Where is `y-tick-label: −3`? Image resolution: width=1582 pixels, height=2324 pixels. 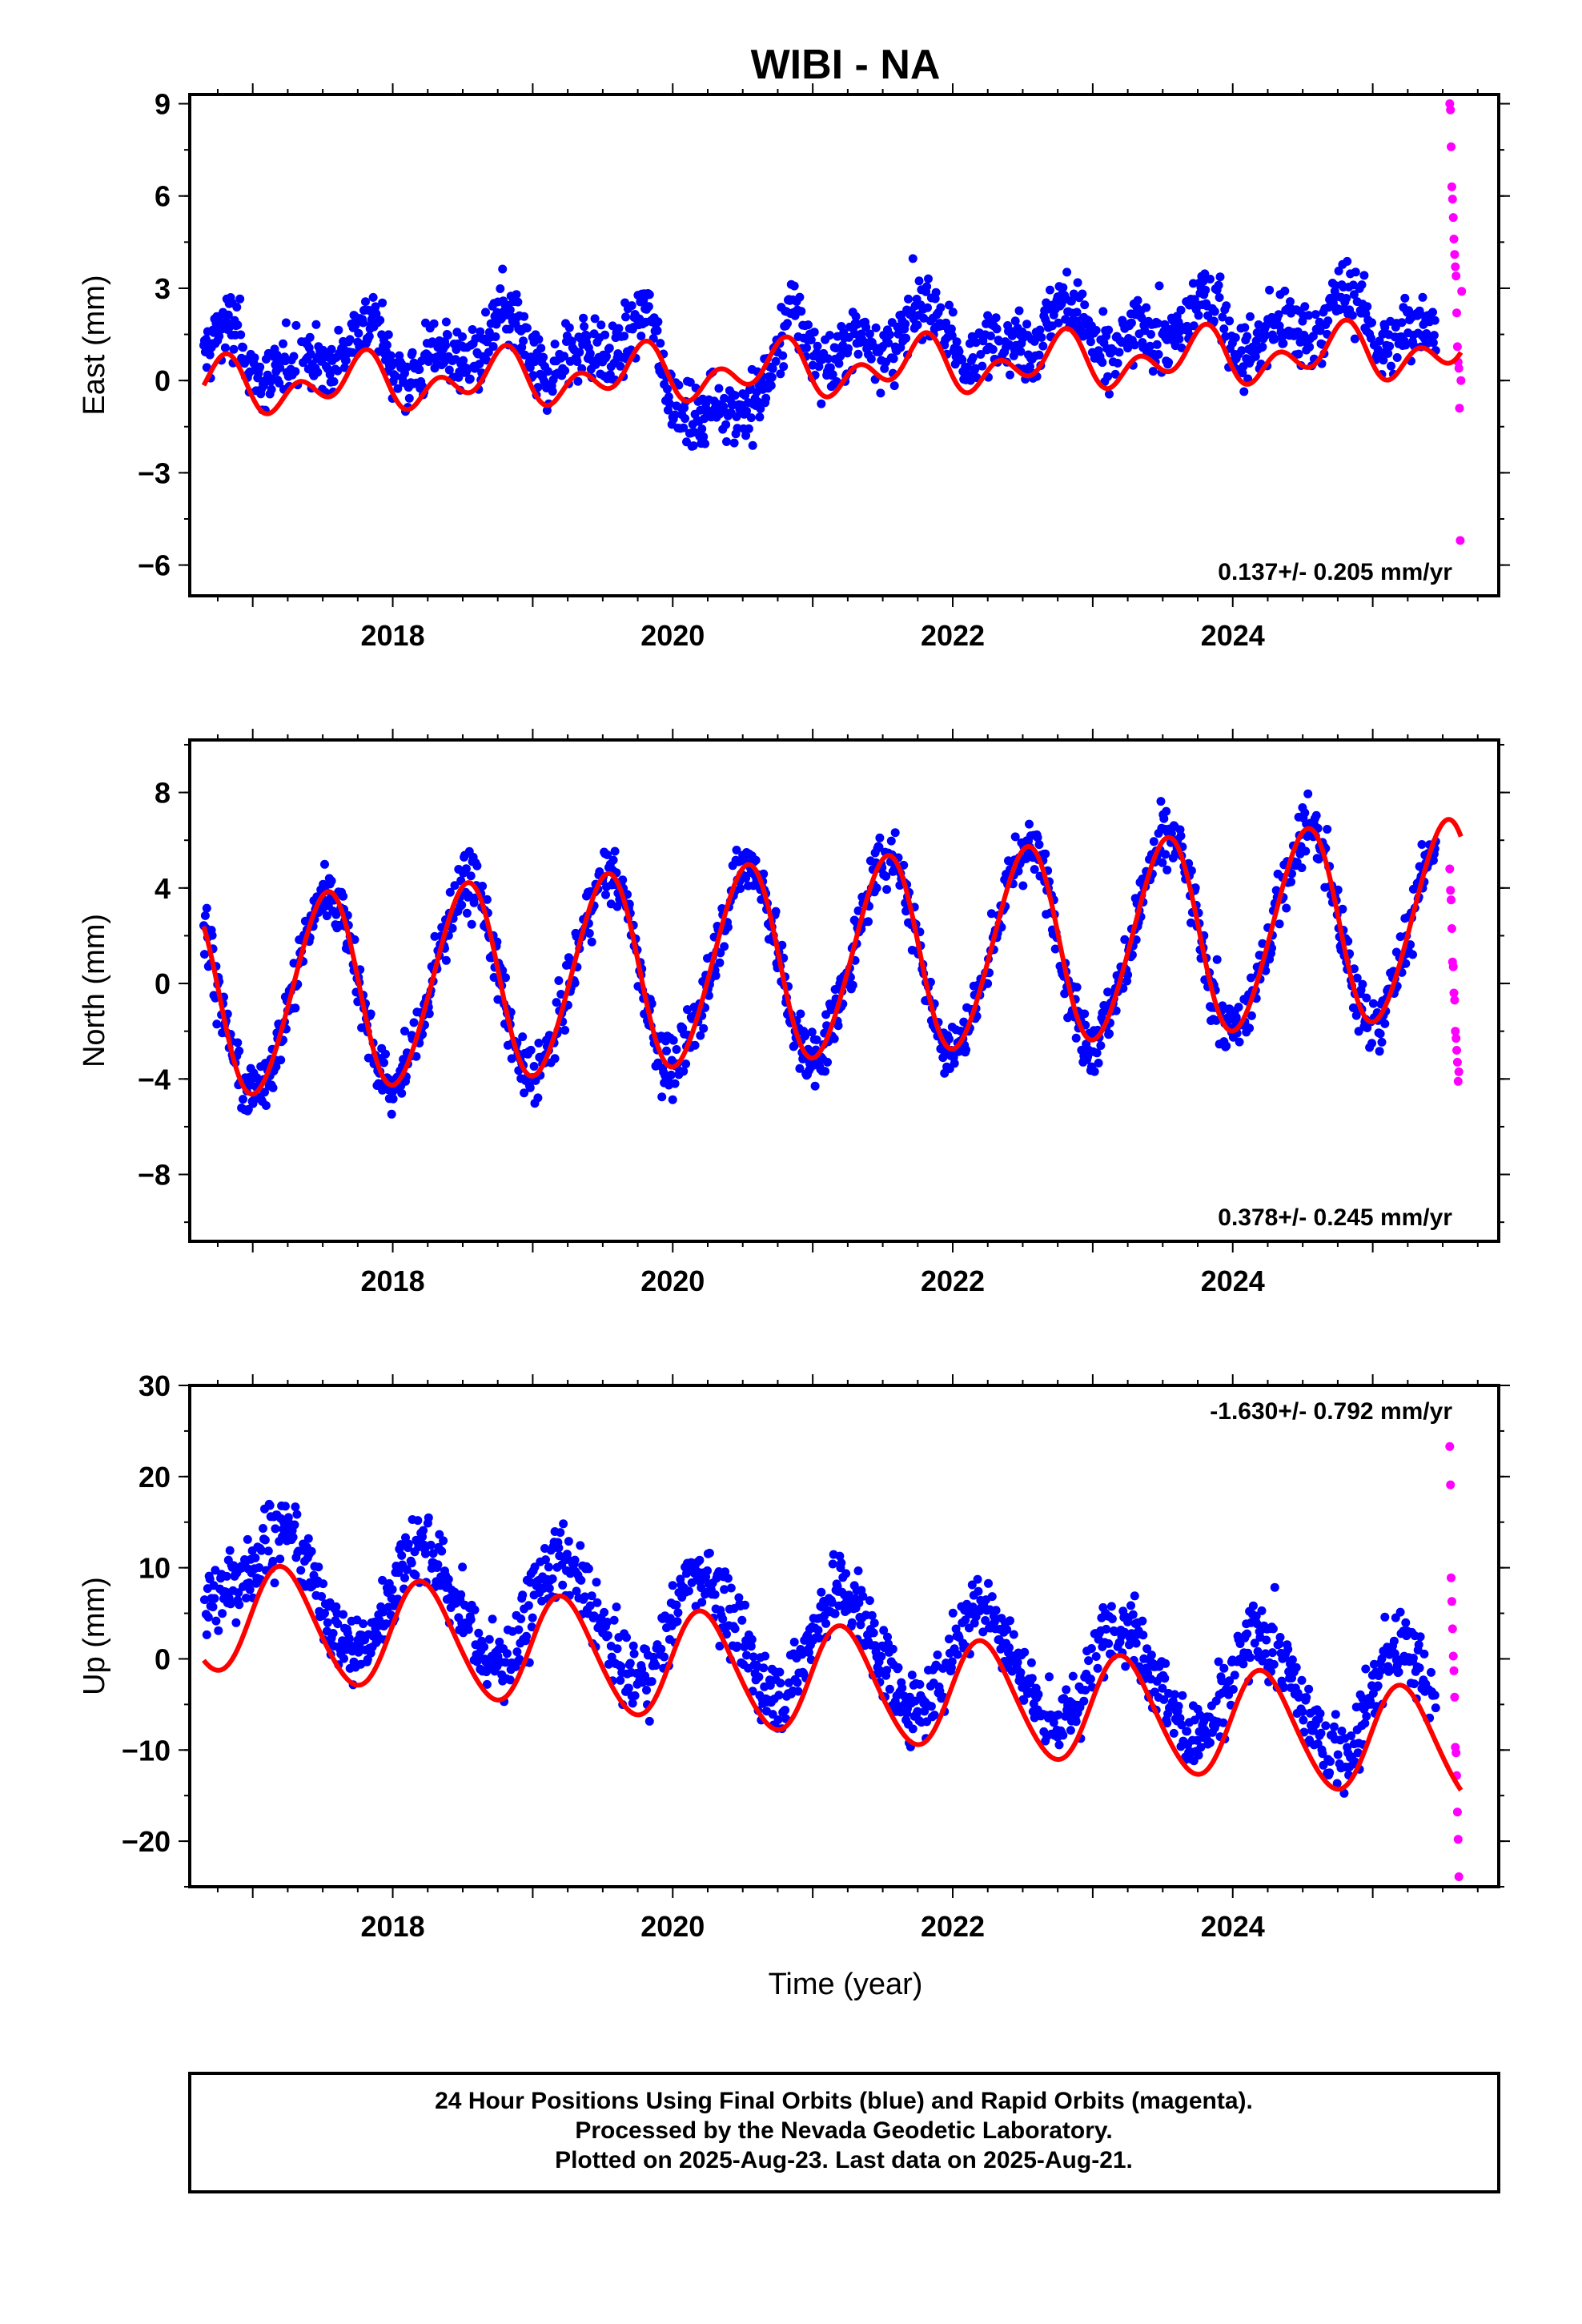
y-tick-label: −3 is located at coordinates (154, 472).